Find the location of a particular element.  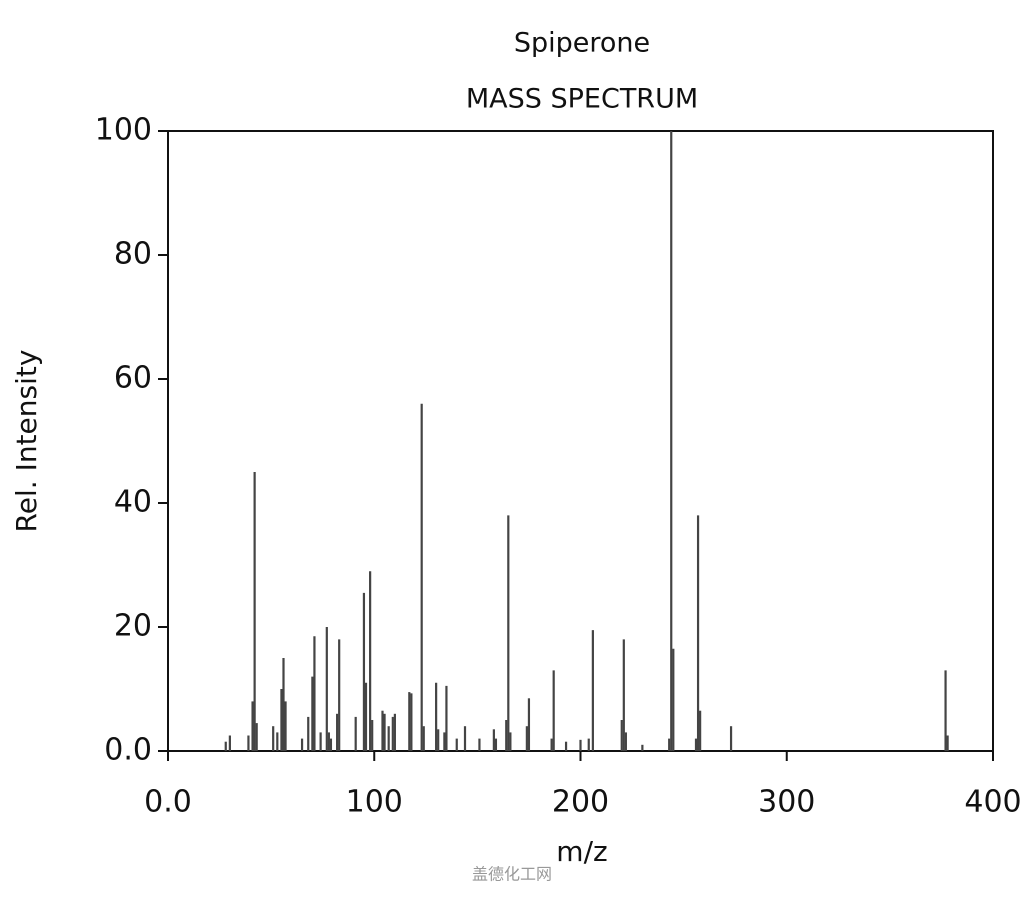

x-tick-label: 200 is located at coordinates (580, 802).